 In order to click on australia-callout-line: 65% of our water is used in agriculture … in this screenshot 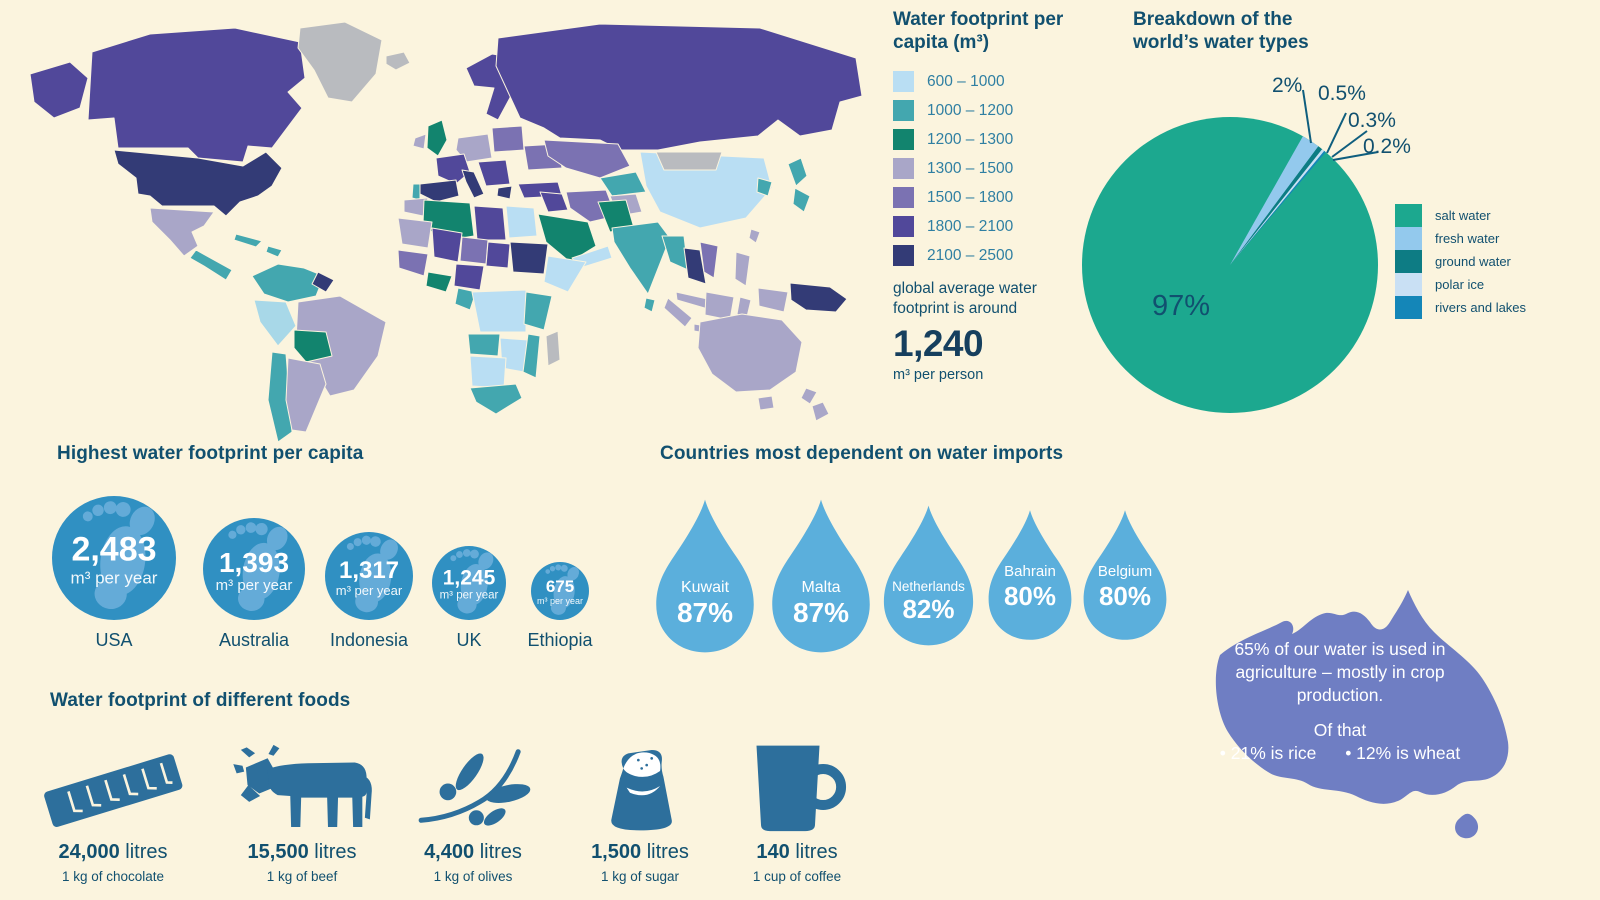, I will do `click(1340, 672)`.